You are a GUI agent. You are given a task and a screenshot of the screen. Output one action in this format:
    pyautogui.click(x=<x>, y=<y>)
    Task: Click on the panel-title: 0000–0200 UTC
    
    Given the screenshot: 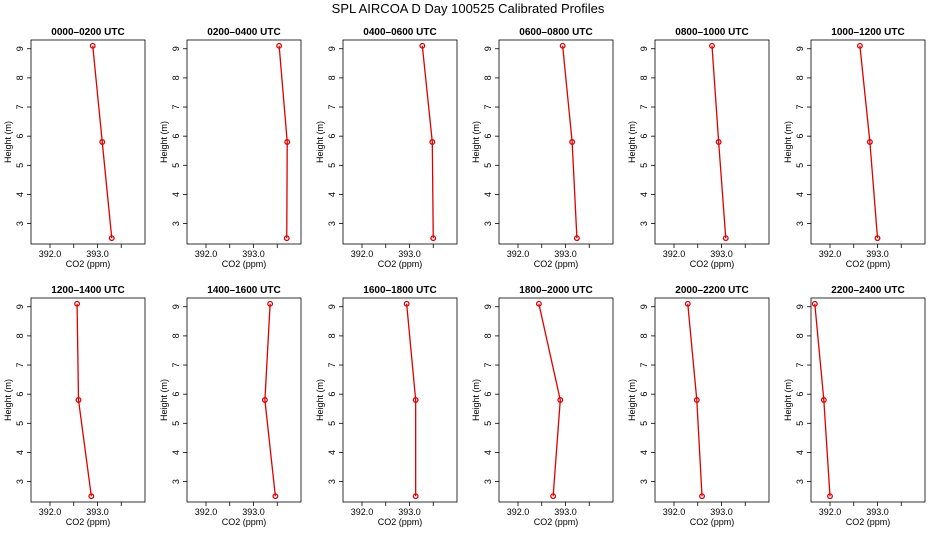 What is the action you would take?
    pyautogui.click(x=87, y=32)
    